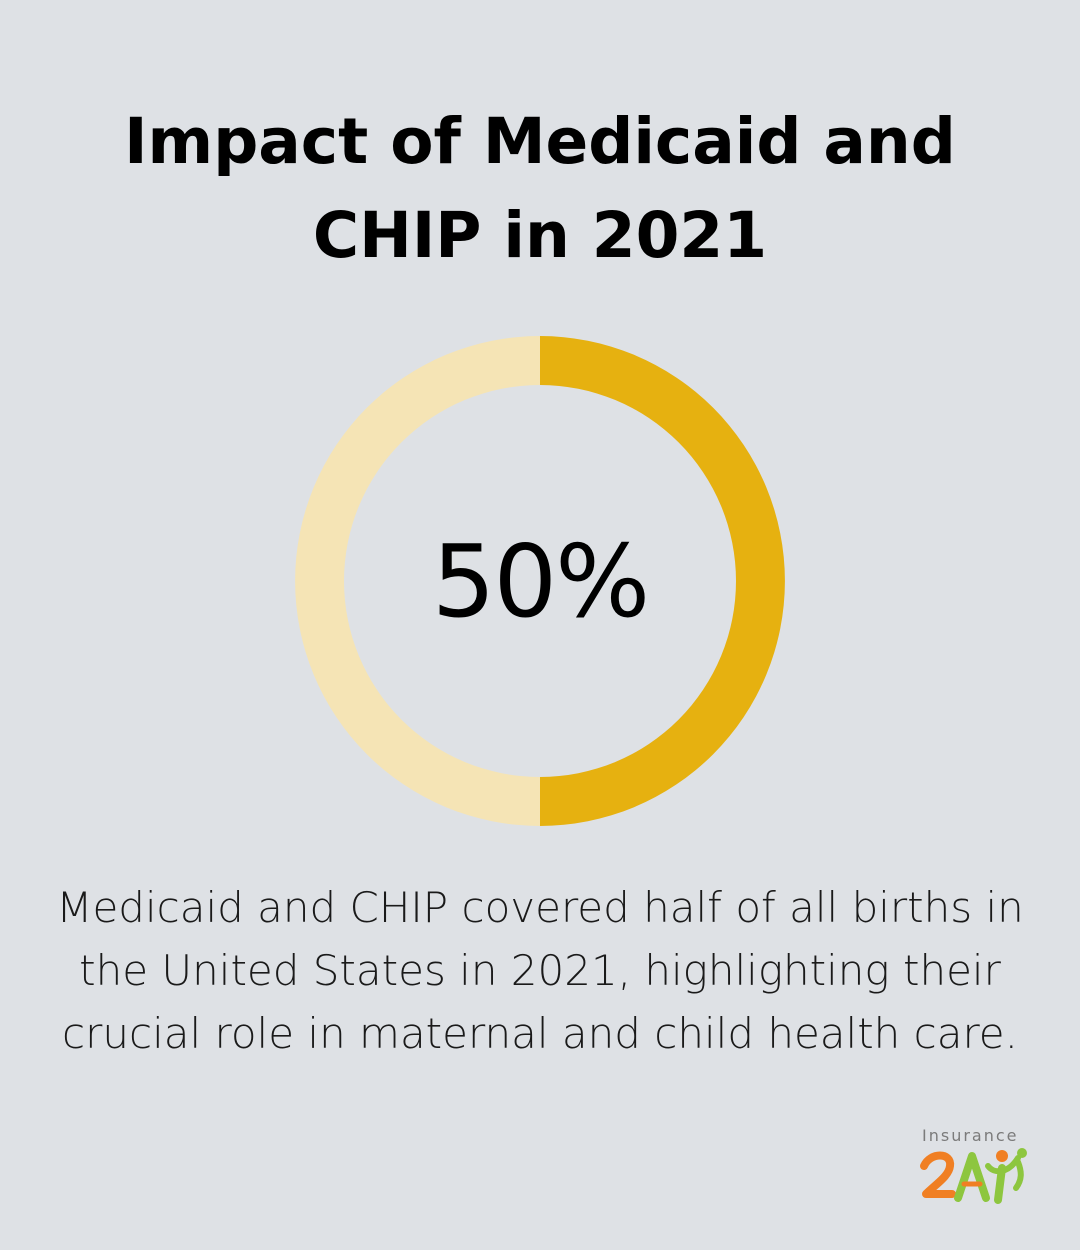  Describe the element at coordinates (540, 188) in the screenshot. I see `page-title: Impact of Medicaid and CHIP in 2021` at that location.